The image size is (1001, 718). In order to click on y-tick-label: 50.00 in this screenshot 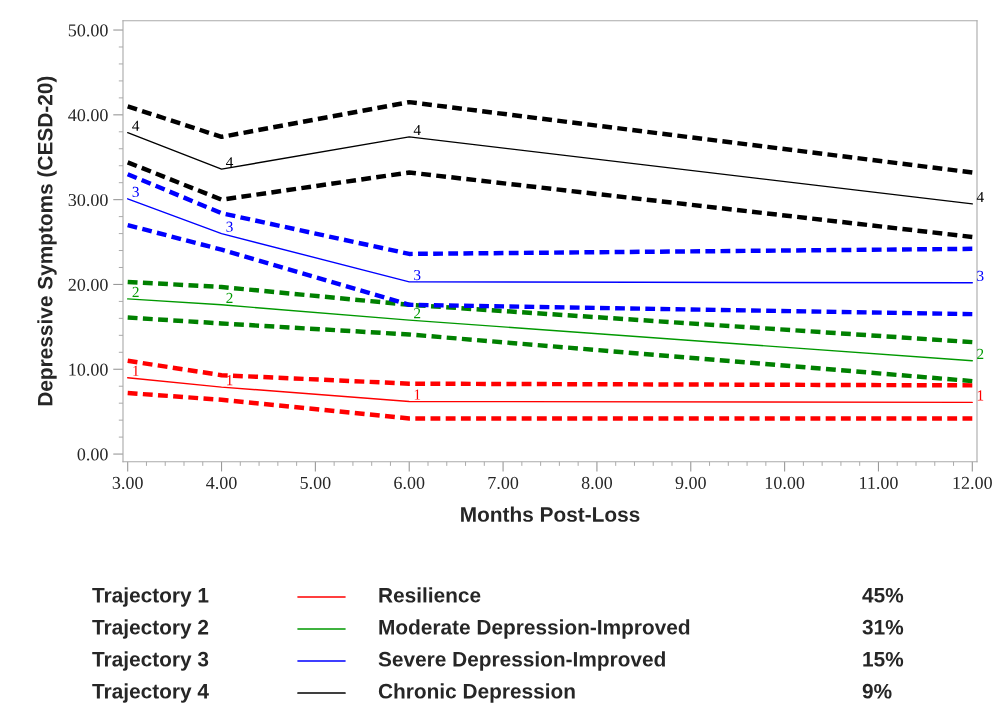, I will do `click(88, 30)`.